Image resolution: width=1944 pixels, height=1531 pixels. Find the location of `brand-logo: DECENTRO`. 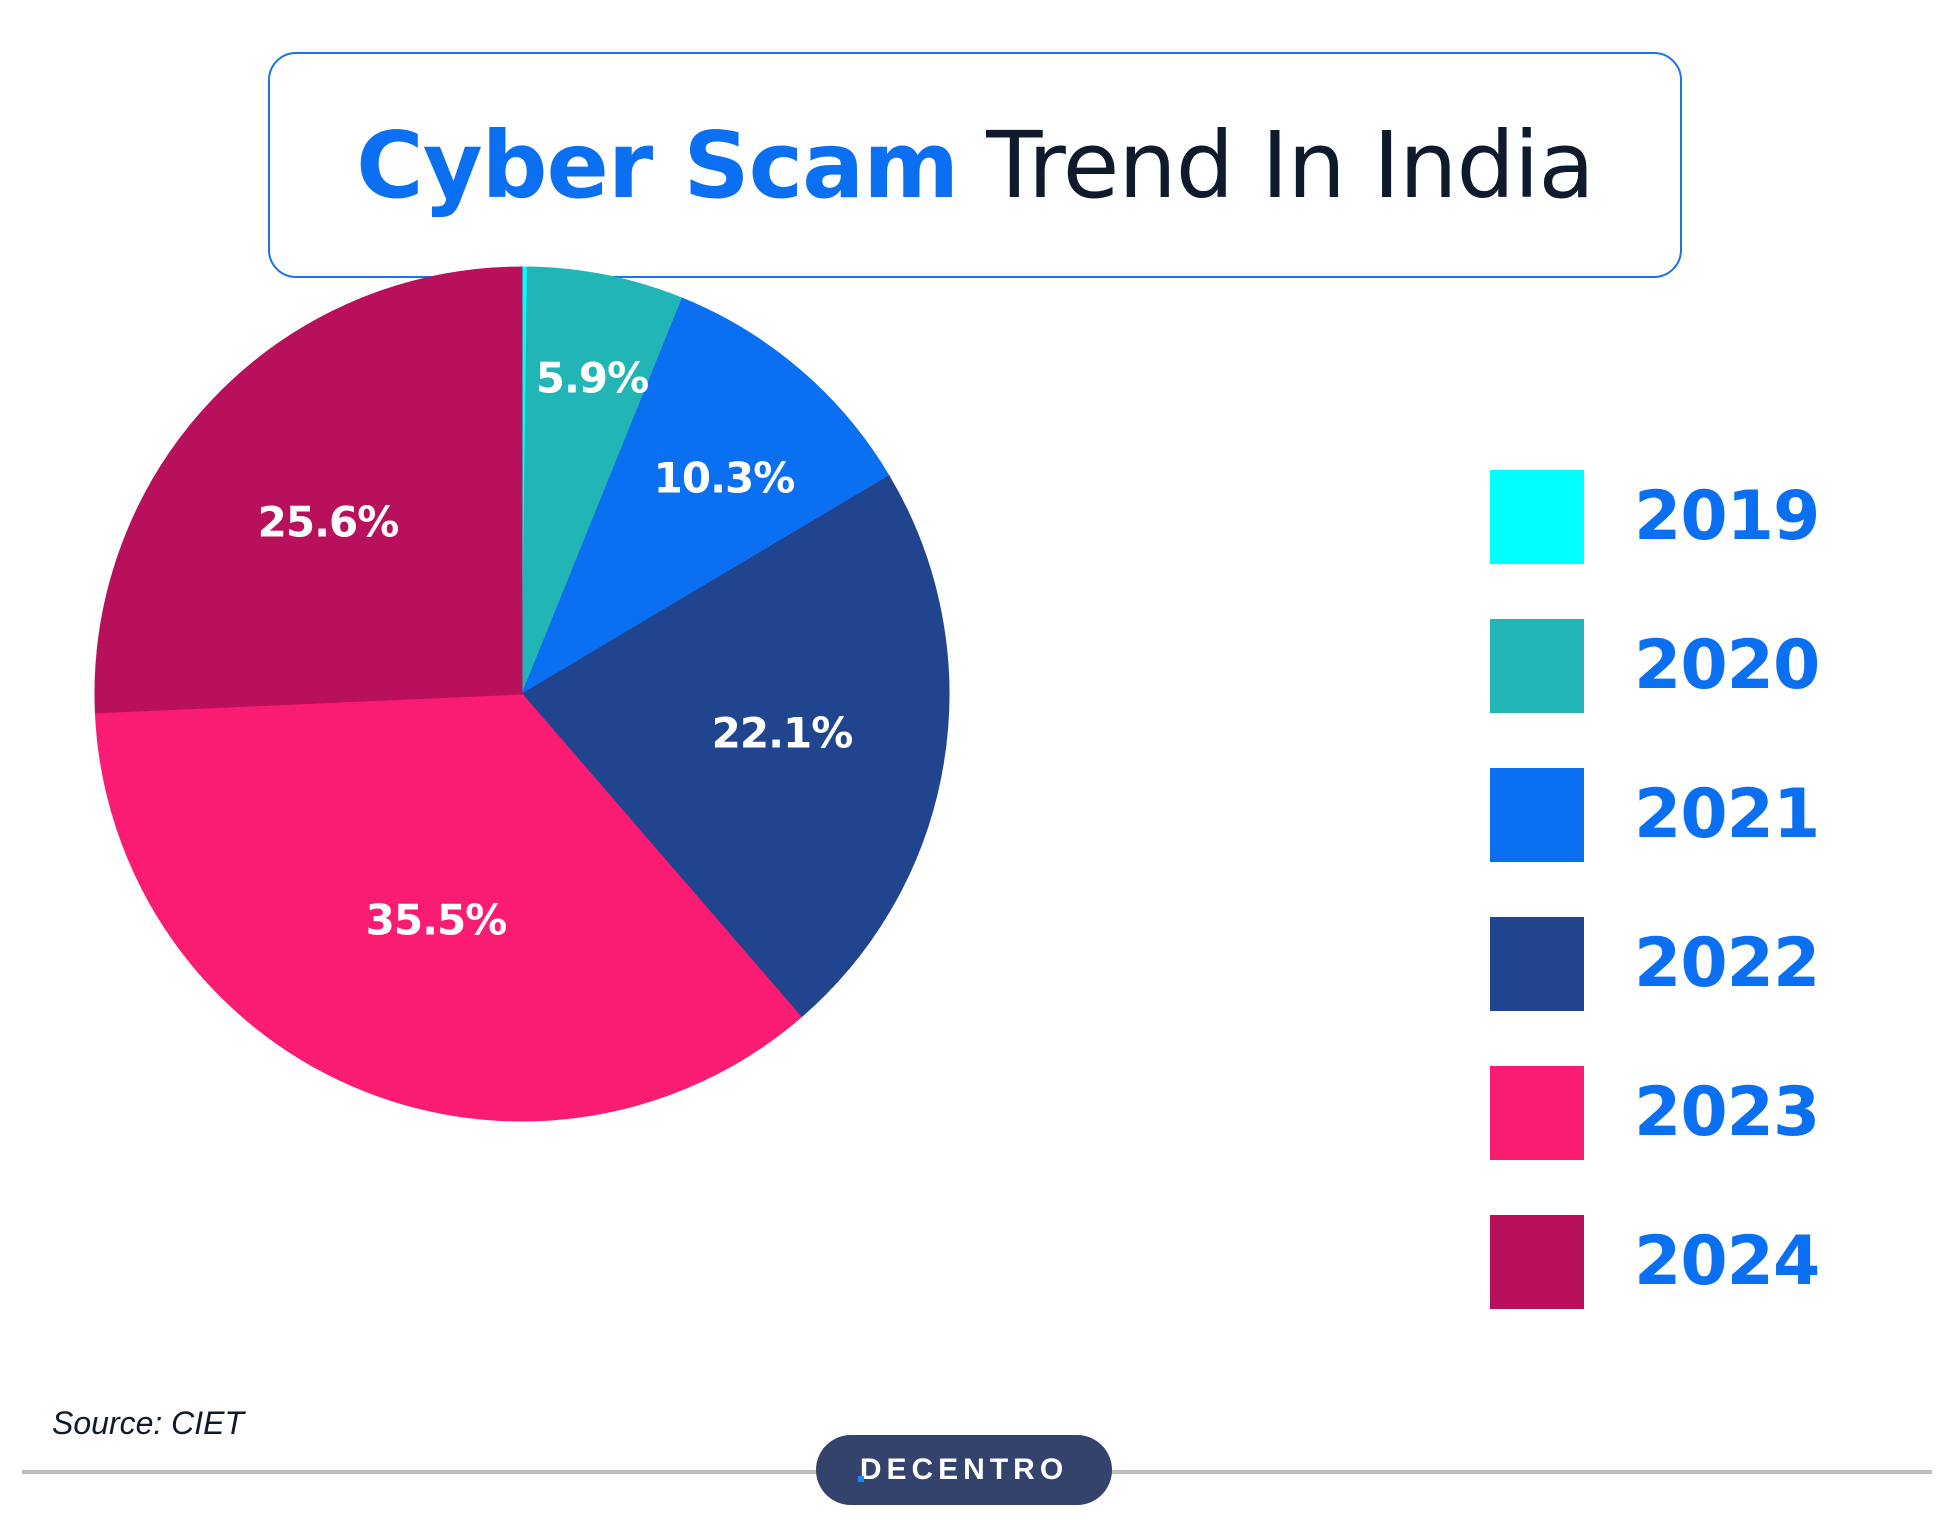

brand-logo: DECENTRO is located at coordinates (964, 1470).